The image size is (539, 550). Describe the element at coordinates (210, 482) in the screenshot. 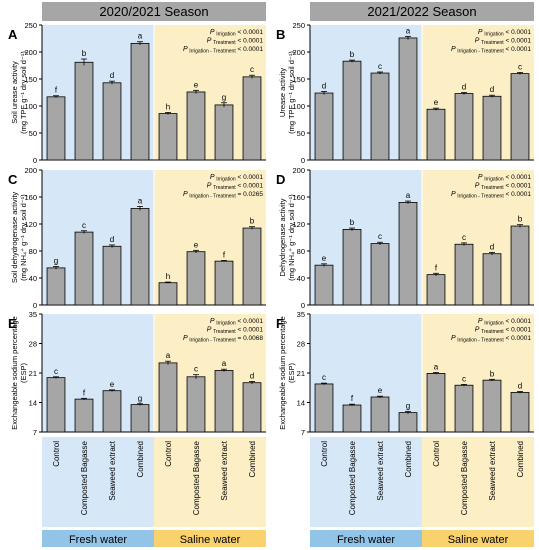

I see `saline-category-background` at that location.